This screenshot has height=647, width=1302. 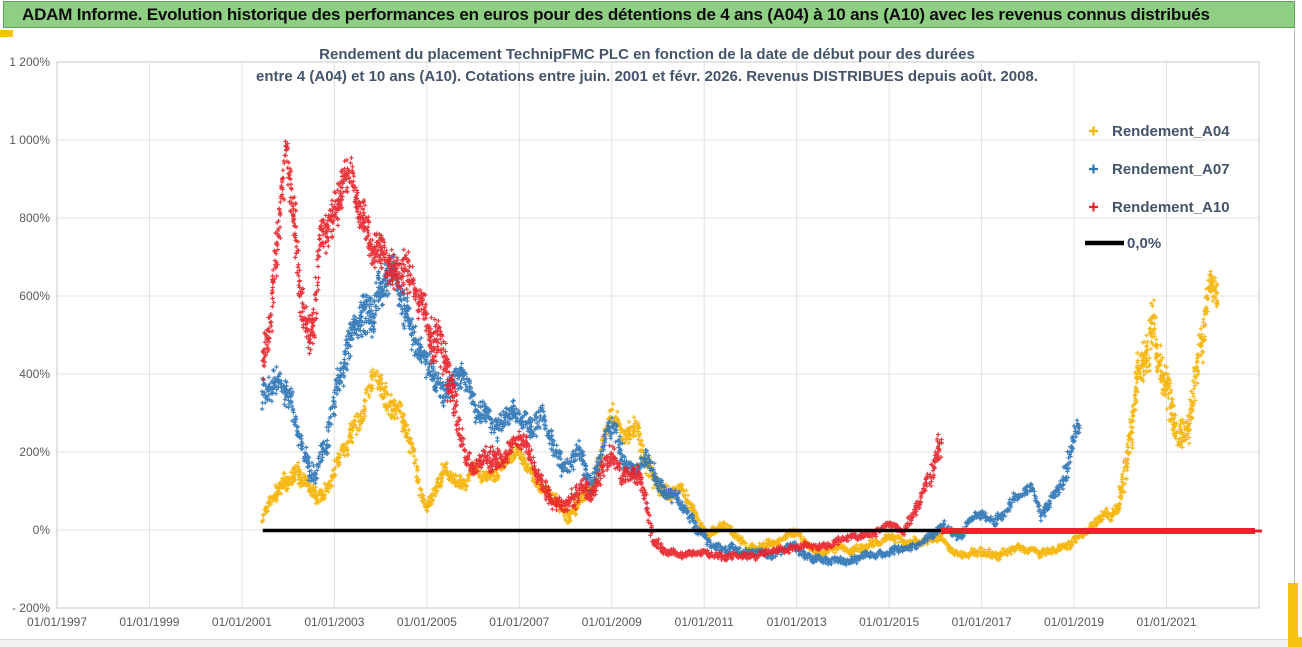 I want to click on x-axis-label: 01/01/2013, so click(x=797, y=622).